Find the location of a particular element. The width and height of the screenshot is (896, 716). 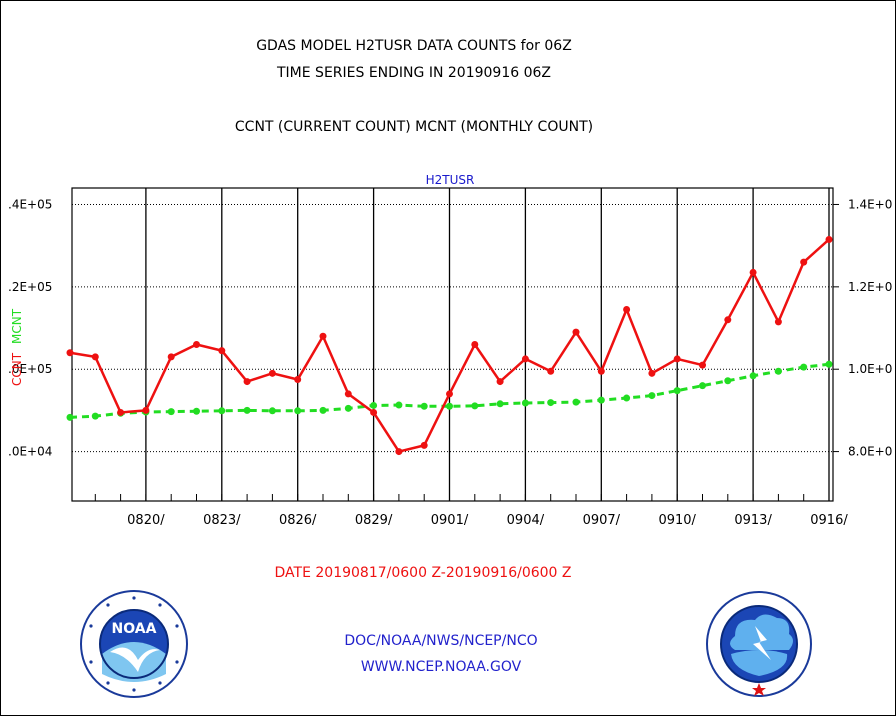

x-tick-label: 0904/ is located at coordinates (526, 520).